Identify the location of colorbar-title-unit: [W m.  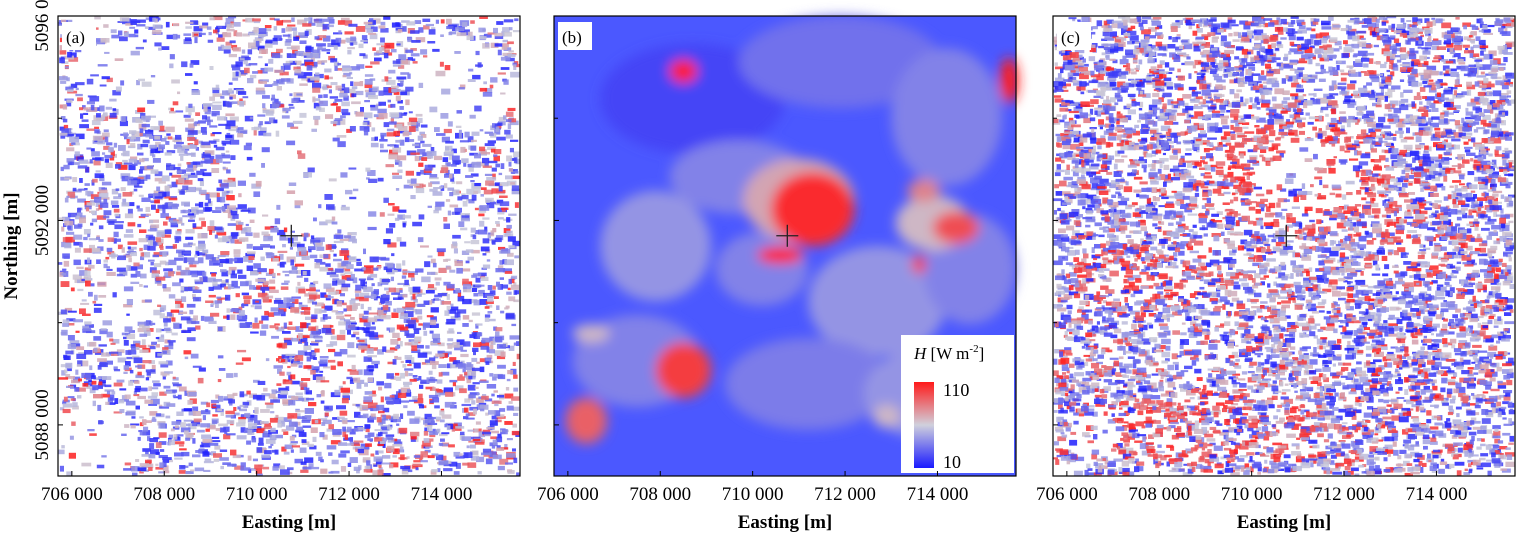
(950, 353).